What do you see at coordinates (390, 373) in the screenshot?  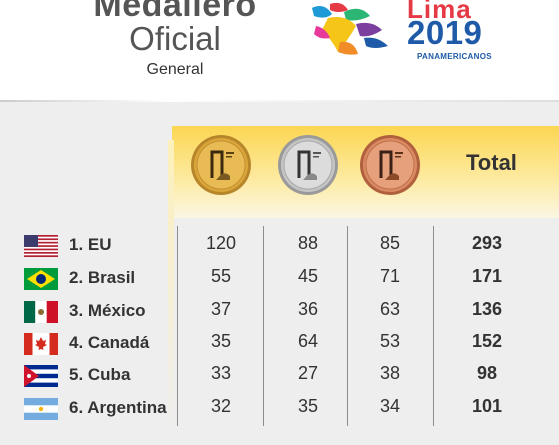 I see `bronze-count: 38` at bounding box center [390, 373].